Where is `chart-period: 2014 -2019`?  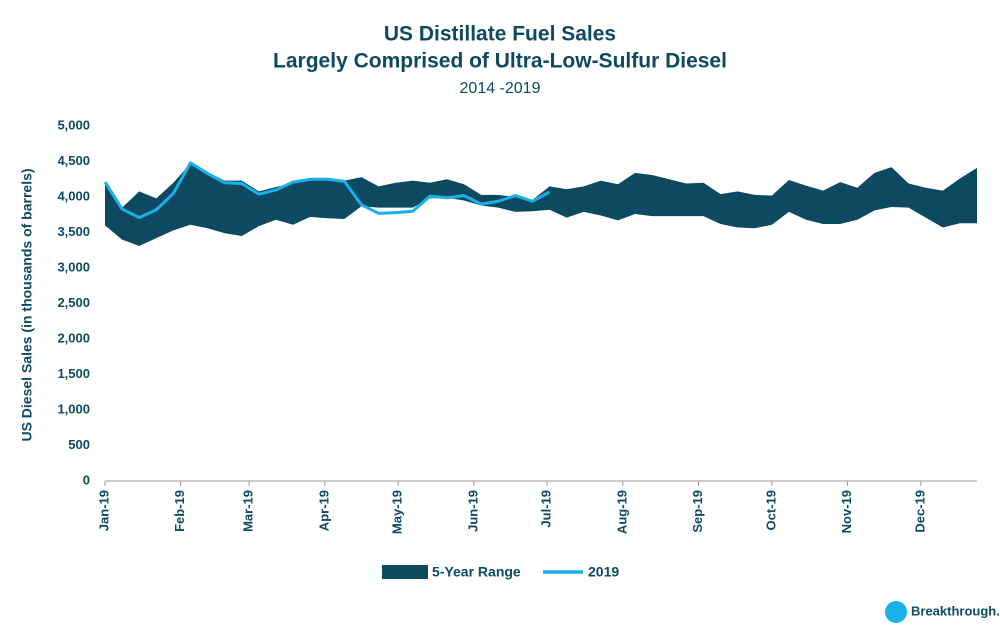 chart-period: 2014 -2019 is located at coordinates (500, 88).